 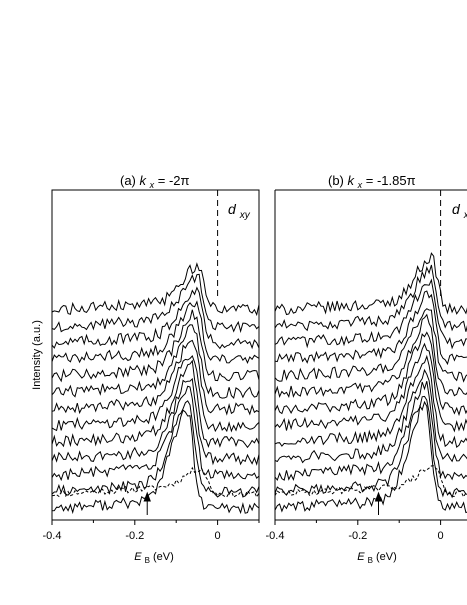 I want to click on panel-b-orbital-sub: x, so click(x=465, y=215).